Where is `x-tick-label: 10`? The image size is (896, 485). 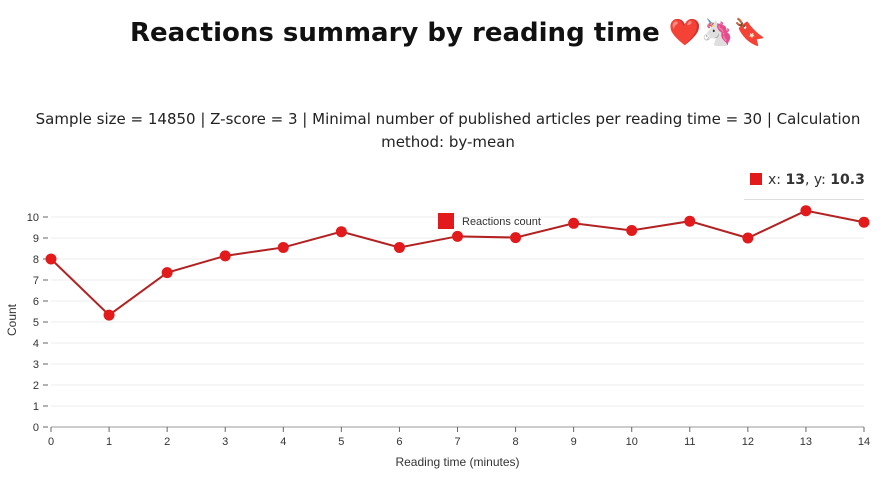
x-tick-label: 10 is located at coordinates (632, 442).